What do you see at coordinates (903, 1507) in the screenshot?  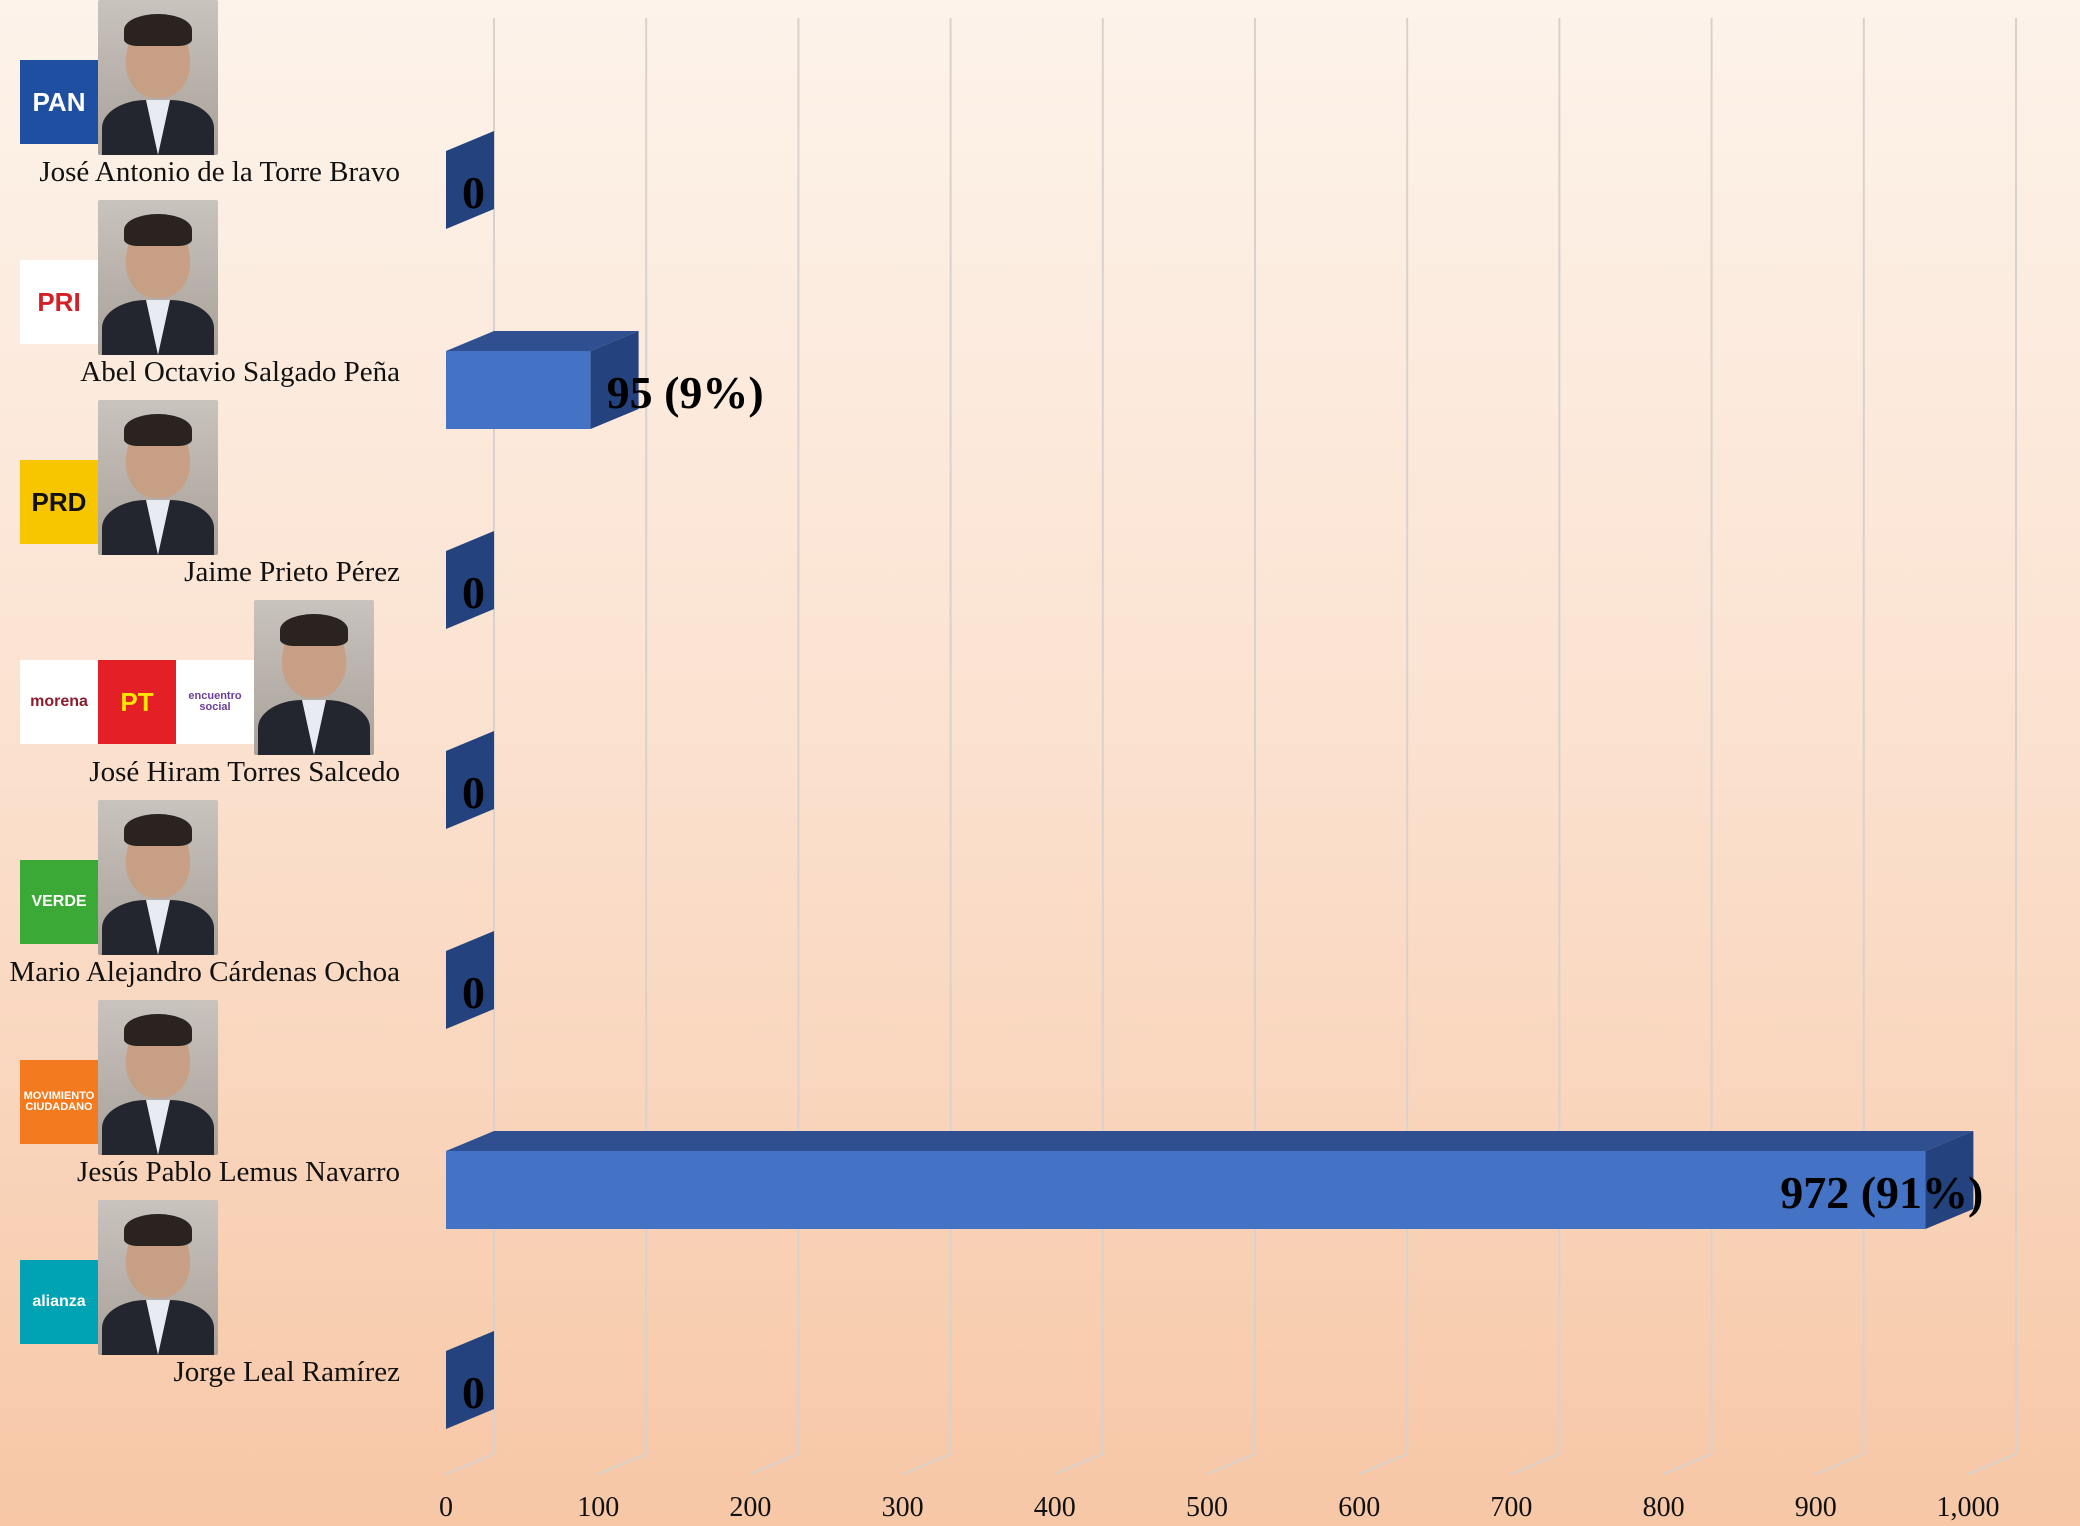 I see `x-tick-label: 300` at bounding box center [903, 1507].